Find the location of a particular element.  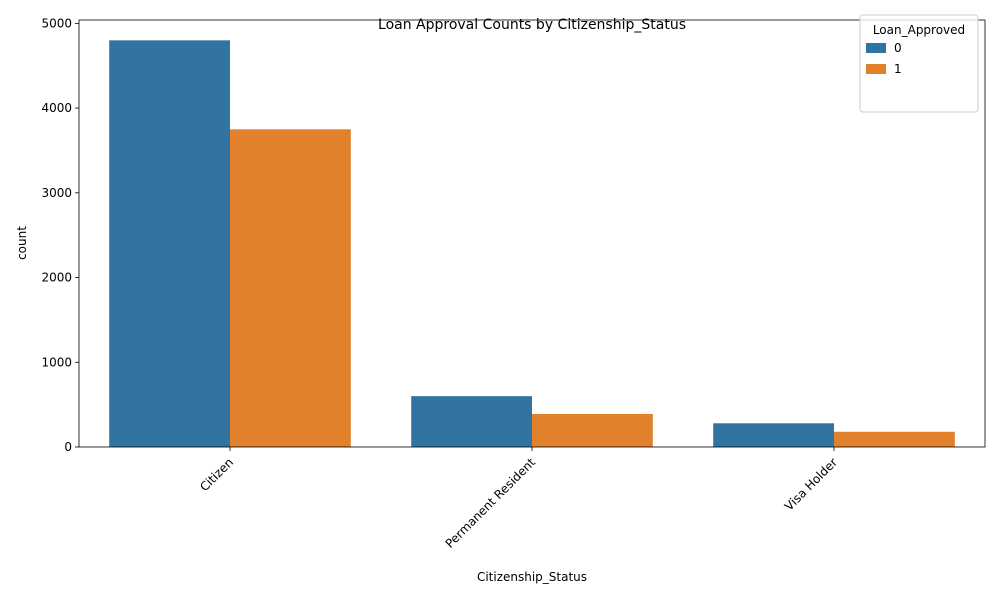

legend-items: 01 is located at coordinates (884, 58).